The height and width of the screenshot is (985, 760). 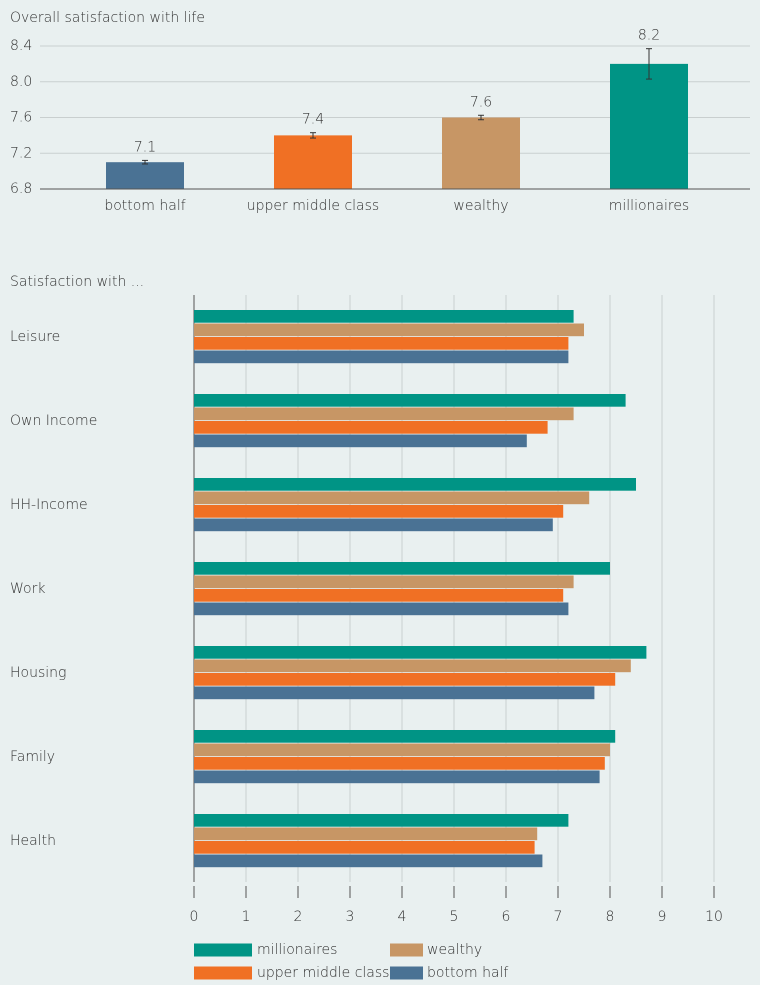 I want to click on x-tick-label: 3, so click(x=350, y=917).